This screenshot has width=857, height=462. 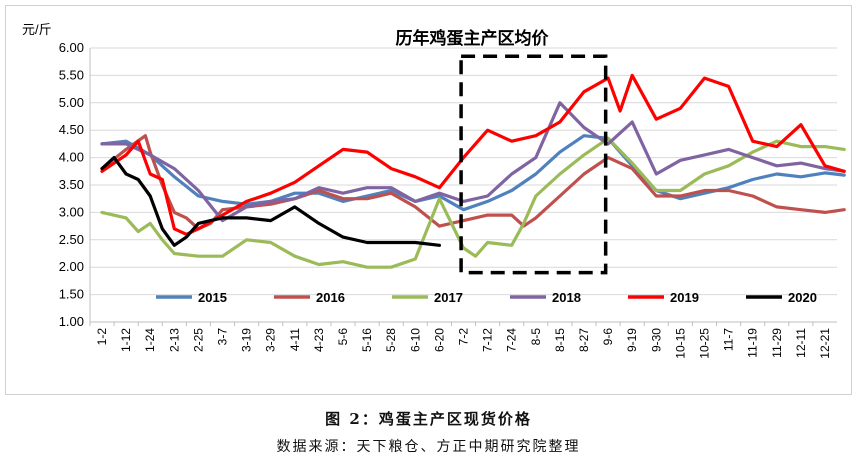 What do you see at coordinates (174, 340) in the screenshot?
I see `x-tick-label: 2-13` at bounding box center [174, 340].